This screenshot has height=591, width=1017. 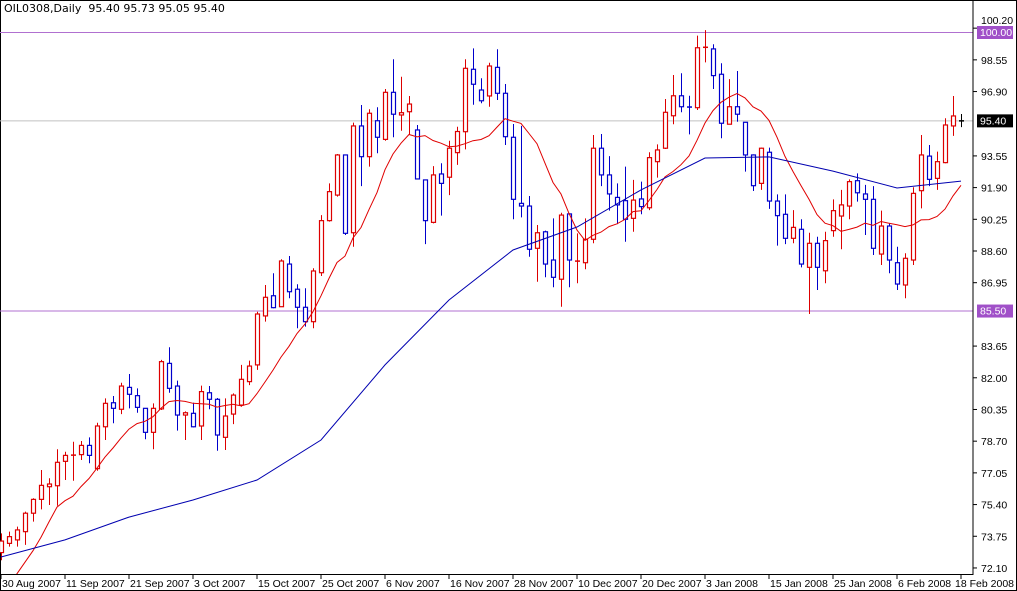 What do you see at coordinates (672, 584) in the screenshot?
I see `x-tick-label: 20 Dec 2007` at bounding box center [672, 584].